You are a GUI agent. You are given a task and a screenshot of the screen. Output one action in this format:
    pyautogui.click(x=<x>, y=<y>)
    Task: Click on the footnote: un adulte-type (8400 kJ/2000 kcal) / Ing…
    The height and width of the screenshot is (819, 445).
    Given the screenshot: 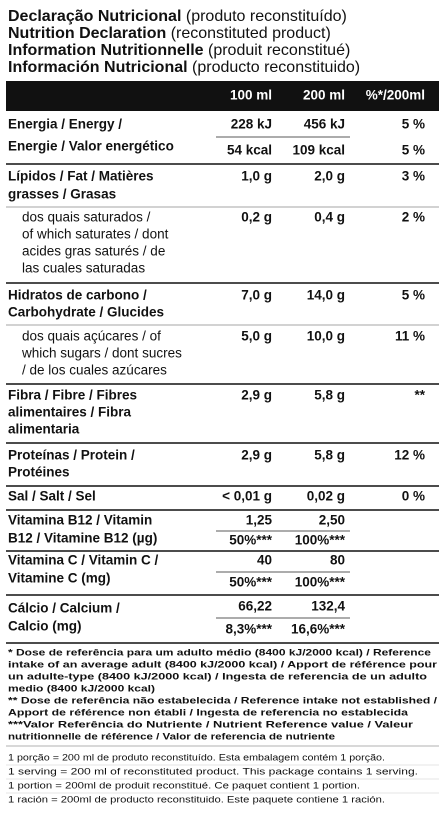 What is the action you would take?
    pyautogui.click(x=217, y=677)
    